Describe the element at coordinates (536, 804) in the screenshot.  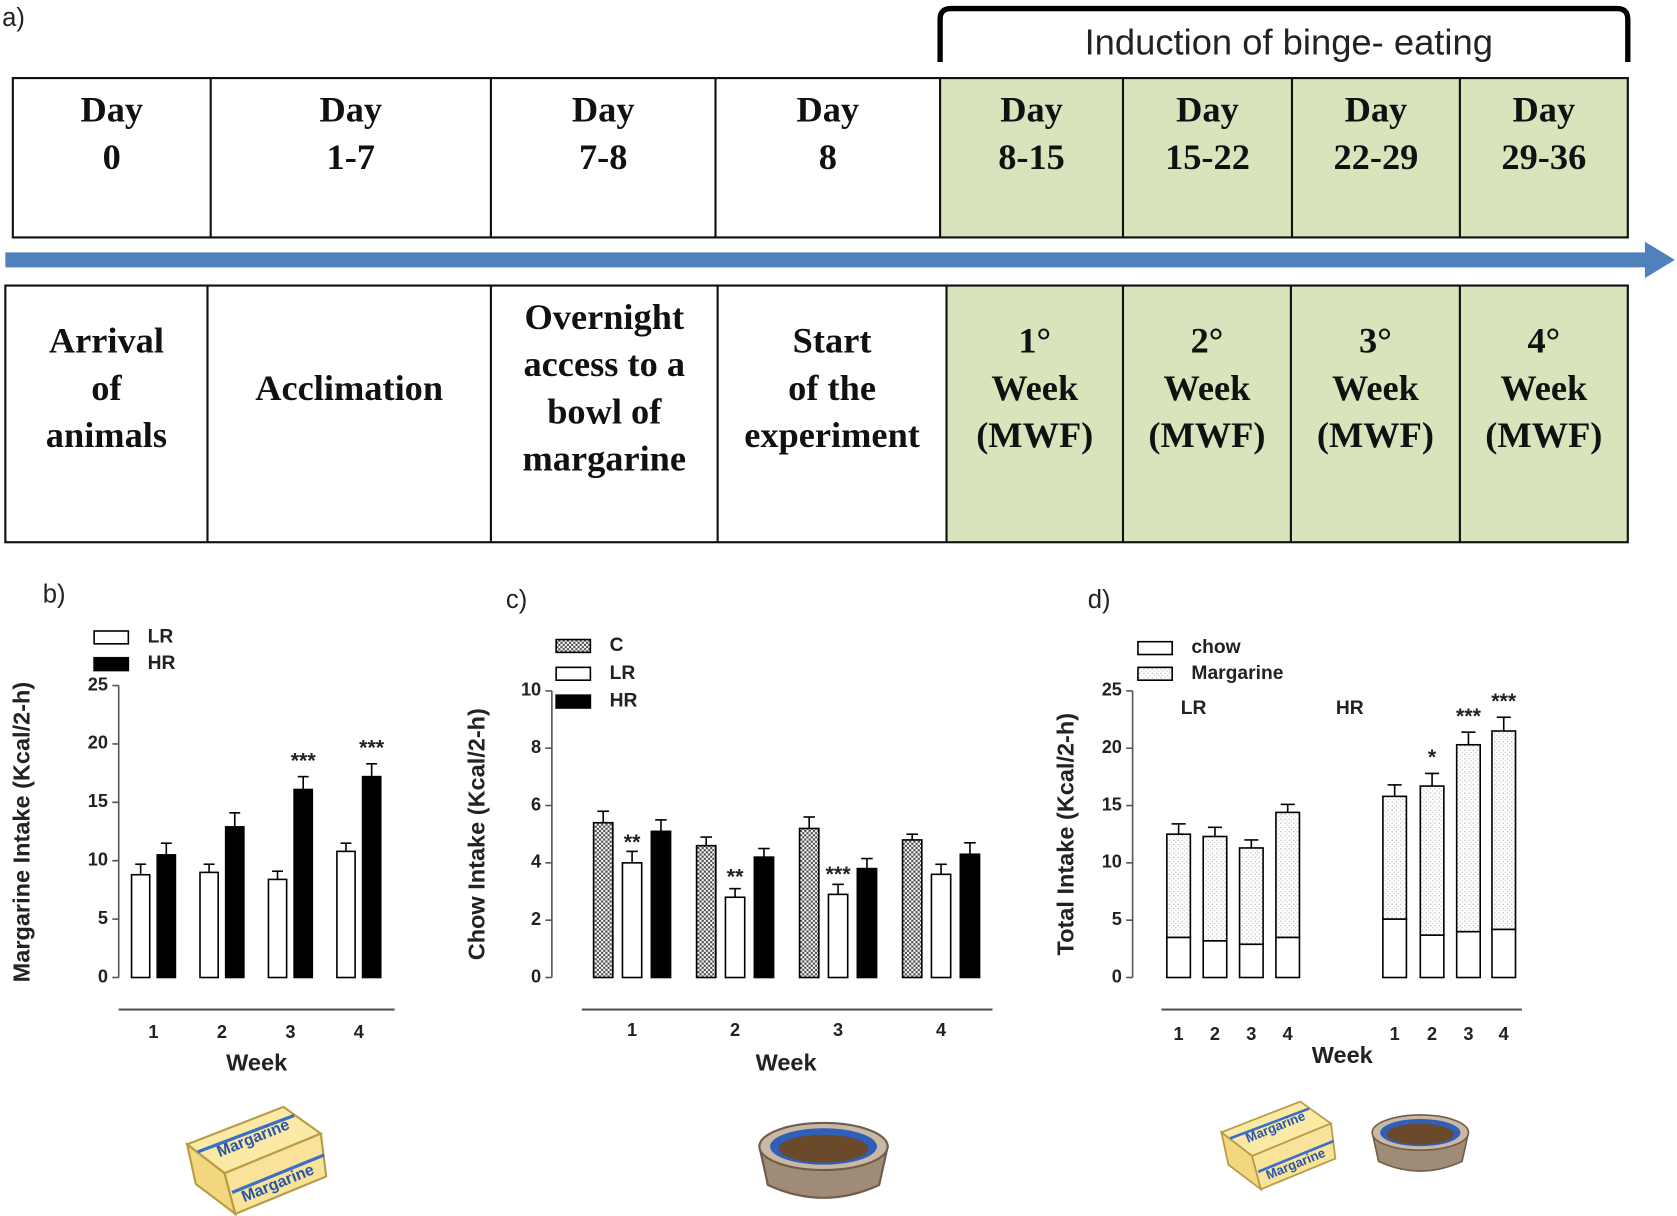
I see `y-tick-label: 6` at that location.